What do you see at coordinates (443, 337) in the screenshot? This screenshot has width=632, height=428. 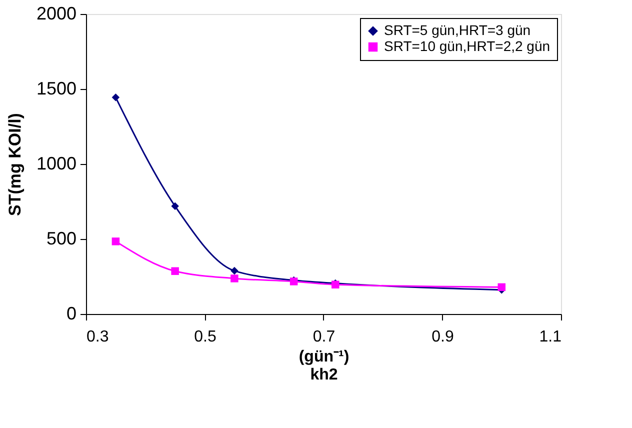 I see `x-tick-label: 0.9` at bounding box center [443, 337].